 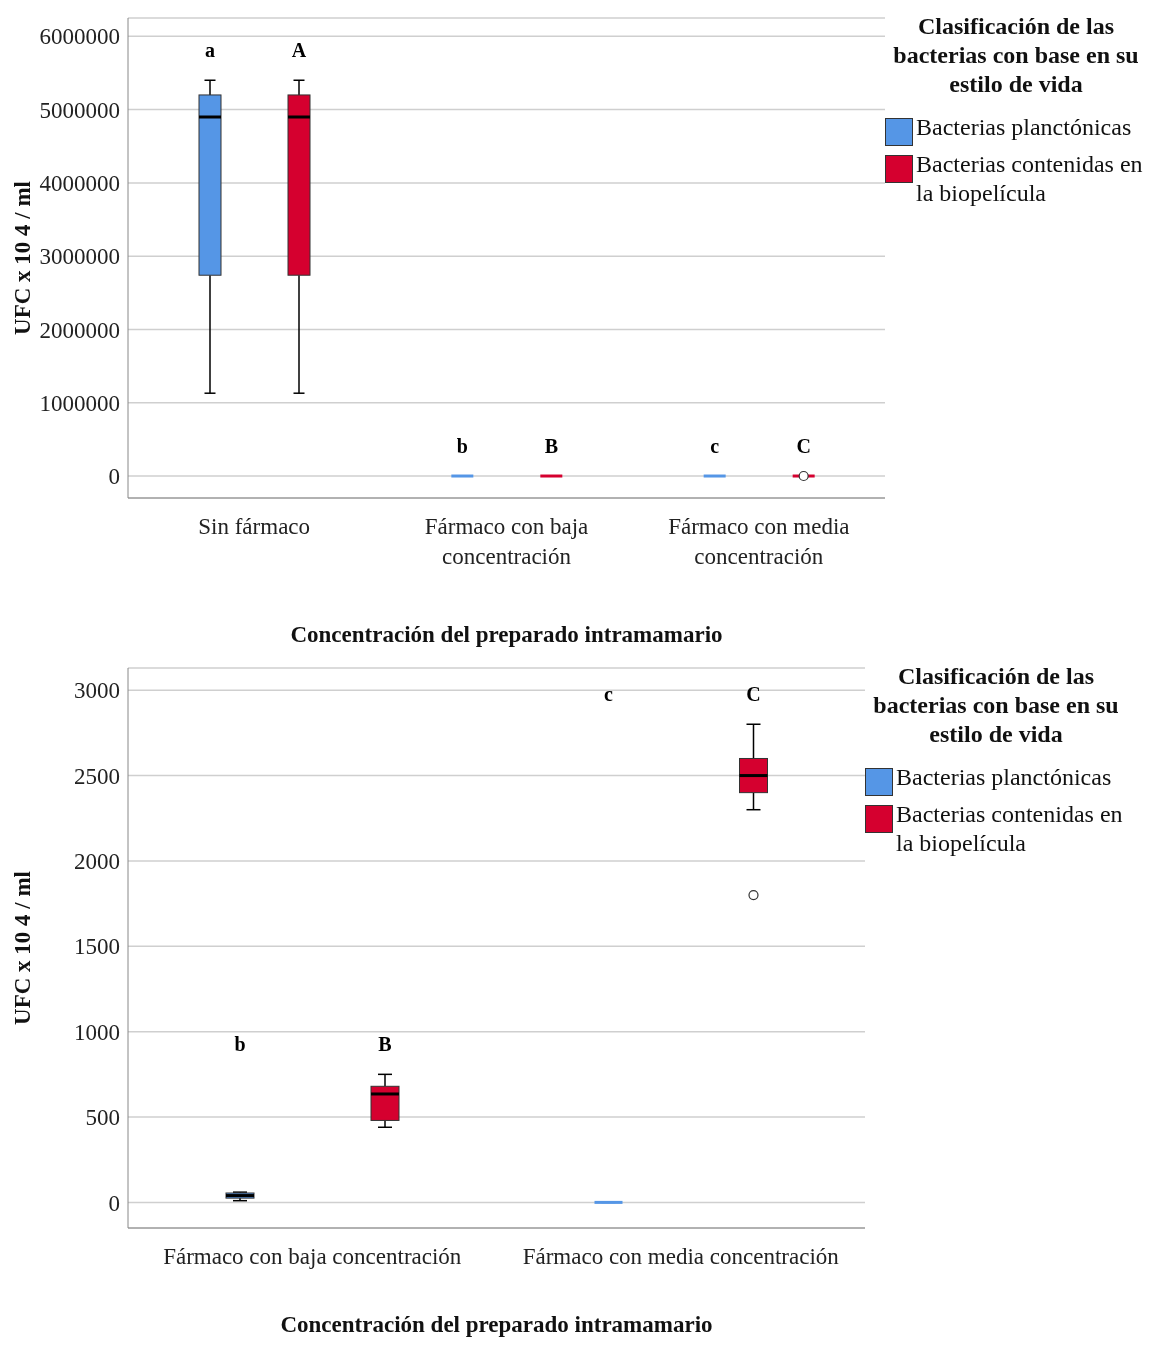 What do you see at coordinates (97, 691) in the screenshot?
I see `y-tick-label: 3000` at bounding box center [97, 691].